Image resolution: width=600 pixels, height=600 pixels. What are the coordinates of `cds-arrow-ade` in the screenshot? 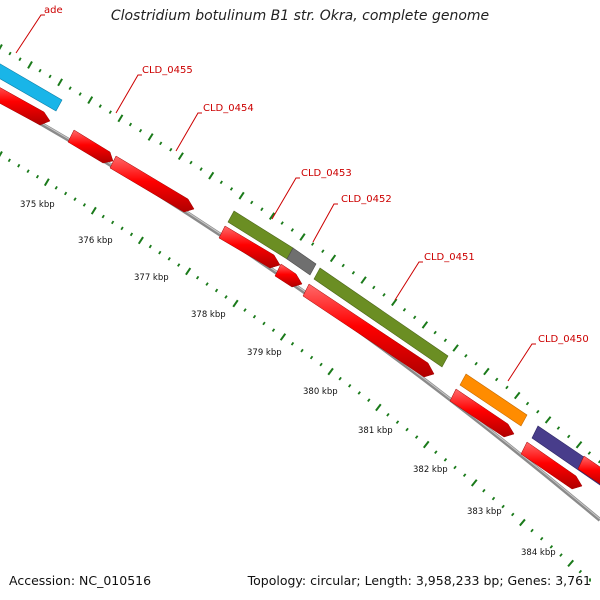 It's located at (25, 104).